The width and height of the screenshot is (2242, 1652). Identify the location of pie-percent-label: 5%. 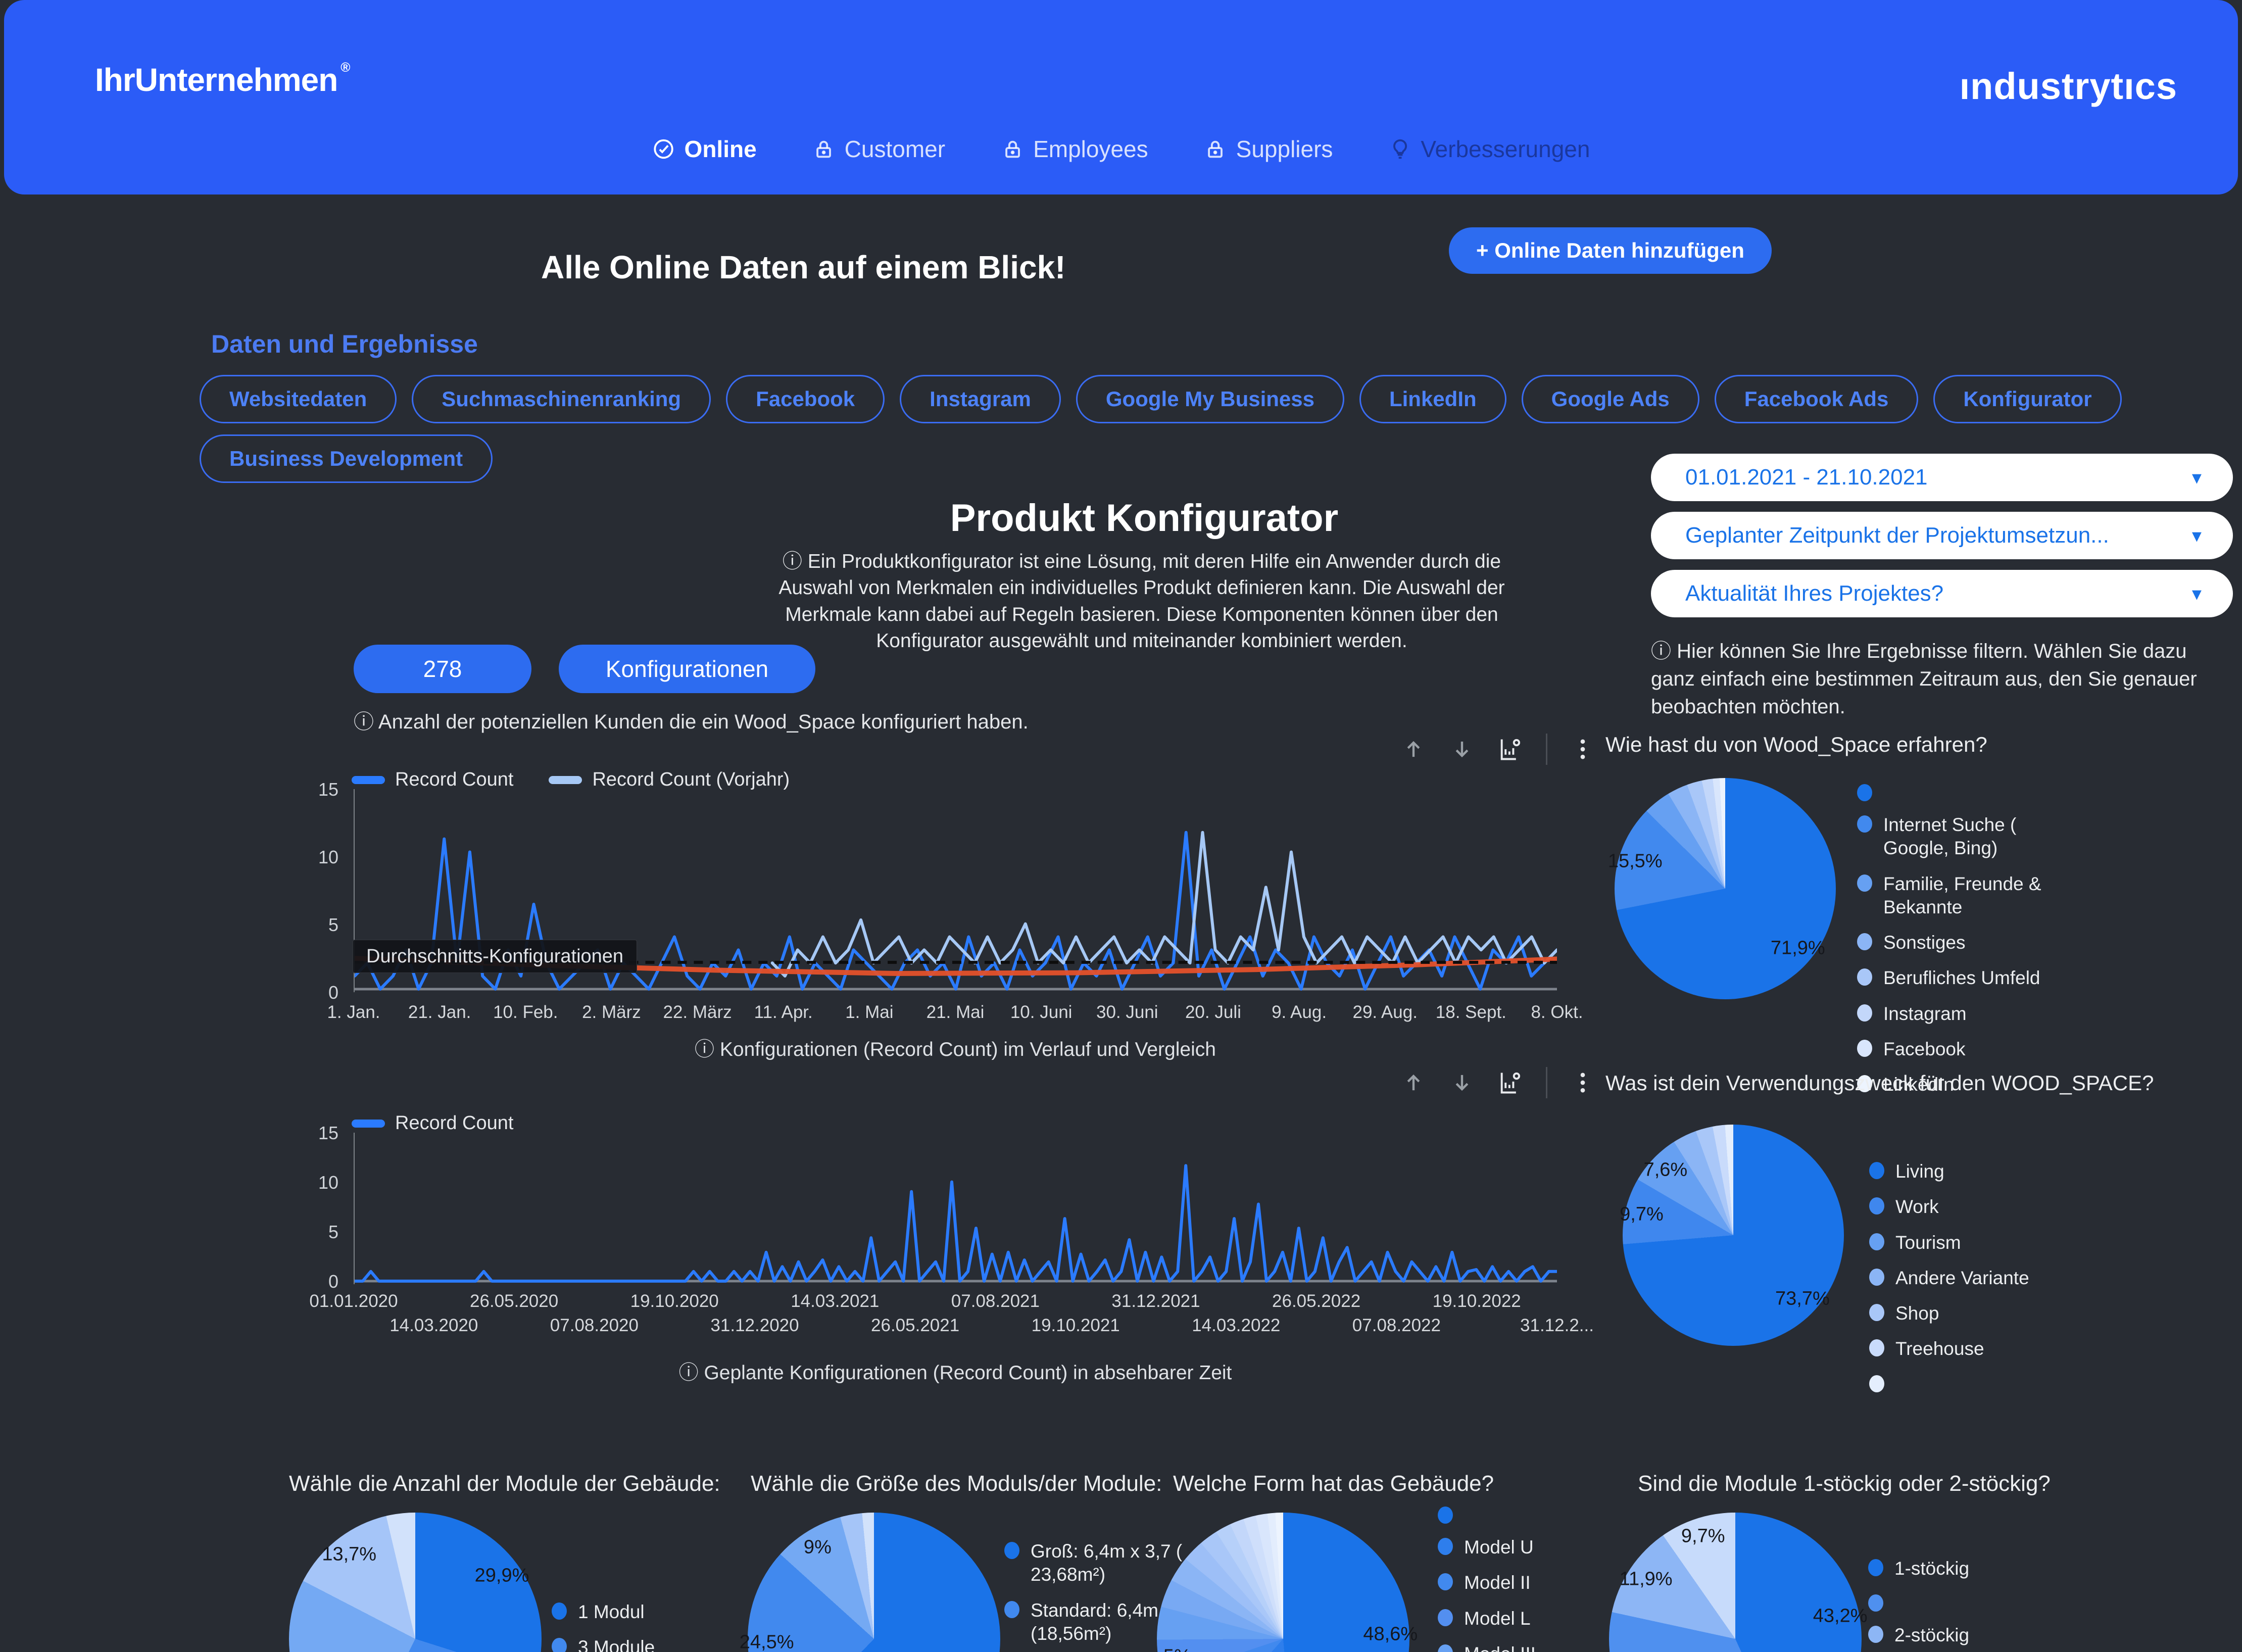
(1177, 1648).